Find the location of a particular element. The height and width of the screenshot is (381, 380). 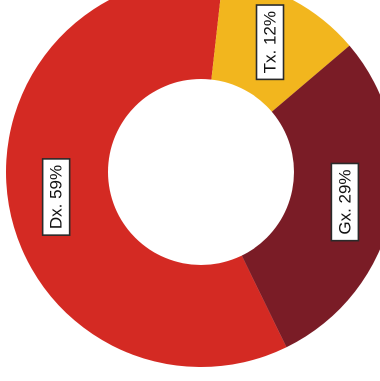

slice-label-text: Dx. 59% is located at coordinates (56, 197).